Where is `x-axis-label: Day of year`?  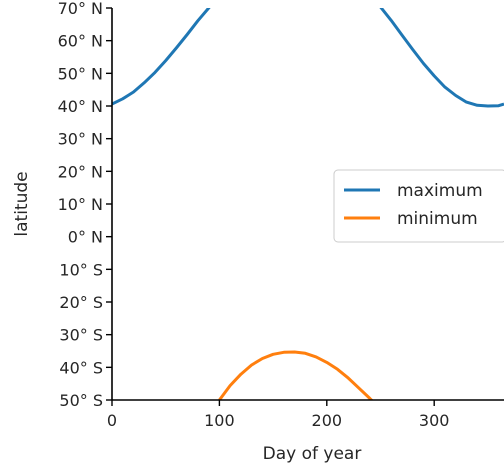
x-axis-label: Day of year is located at coordinates (312, 454).